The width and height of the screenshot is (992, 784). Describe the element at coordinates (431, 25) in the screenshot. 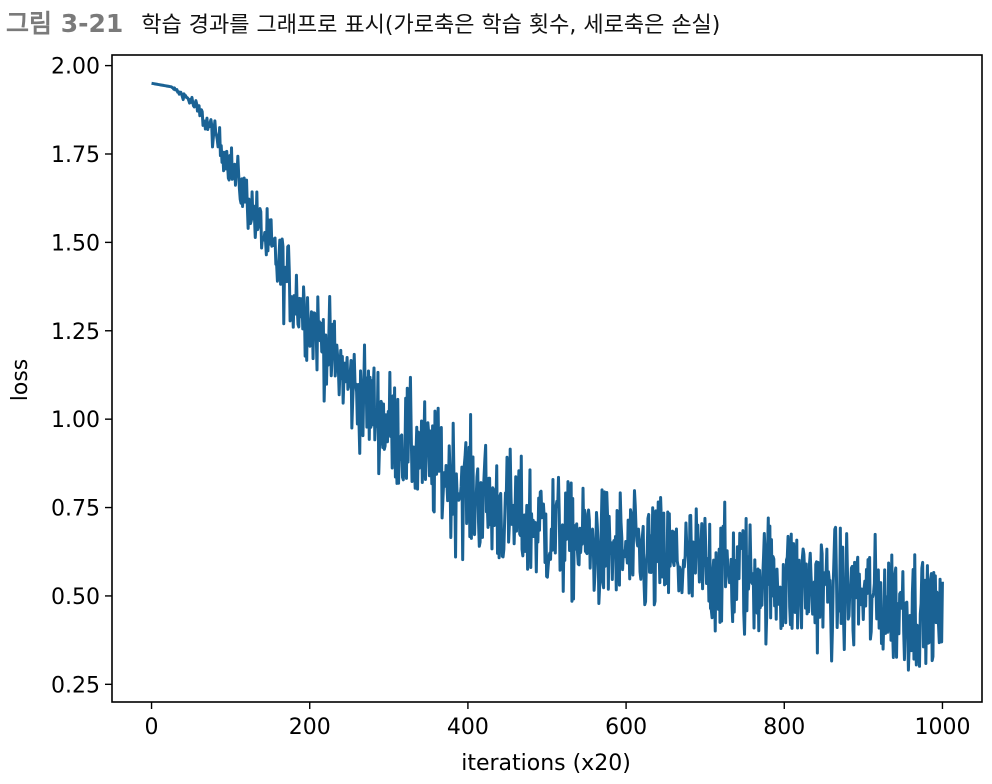

I see `figure-title: 학습 경과를 그래프로 표시(가로축은 학습 횟수, 세로축은 손실)` at that location.